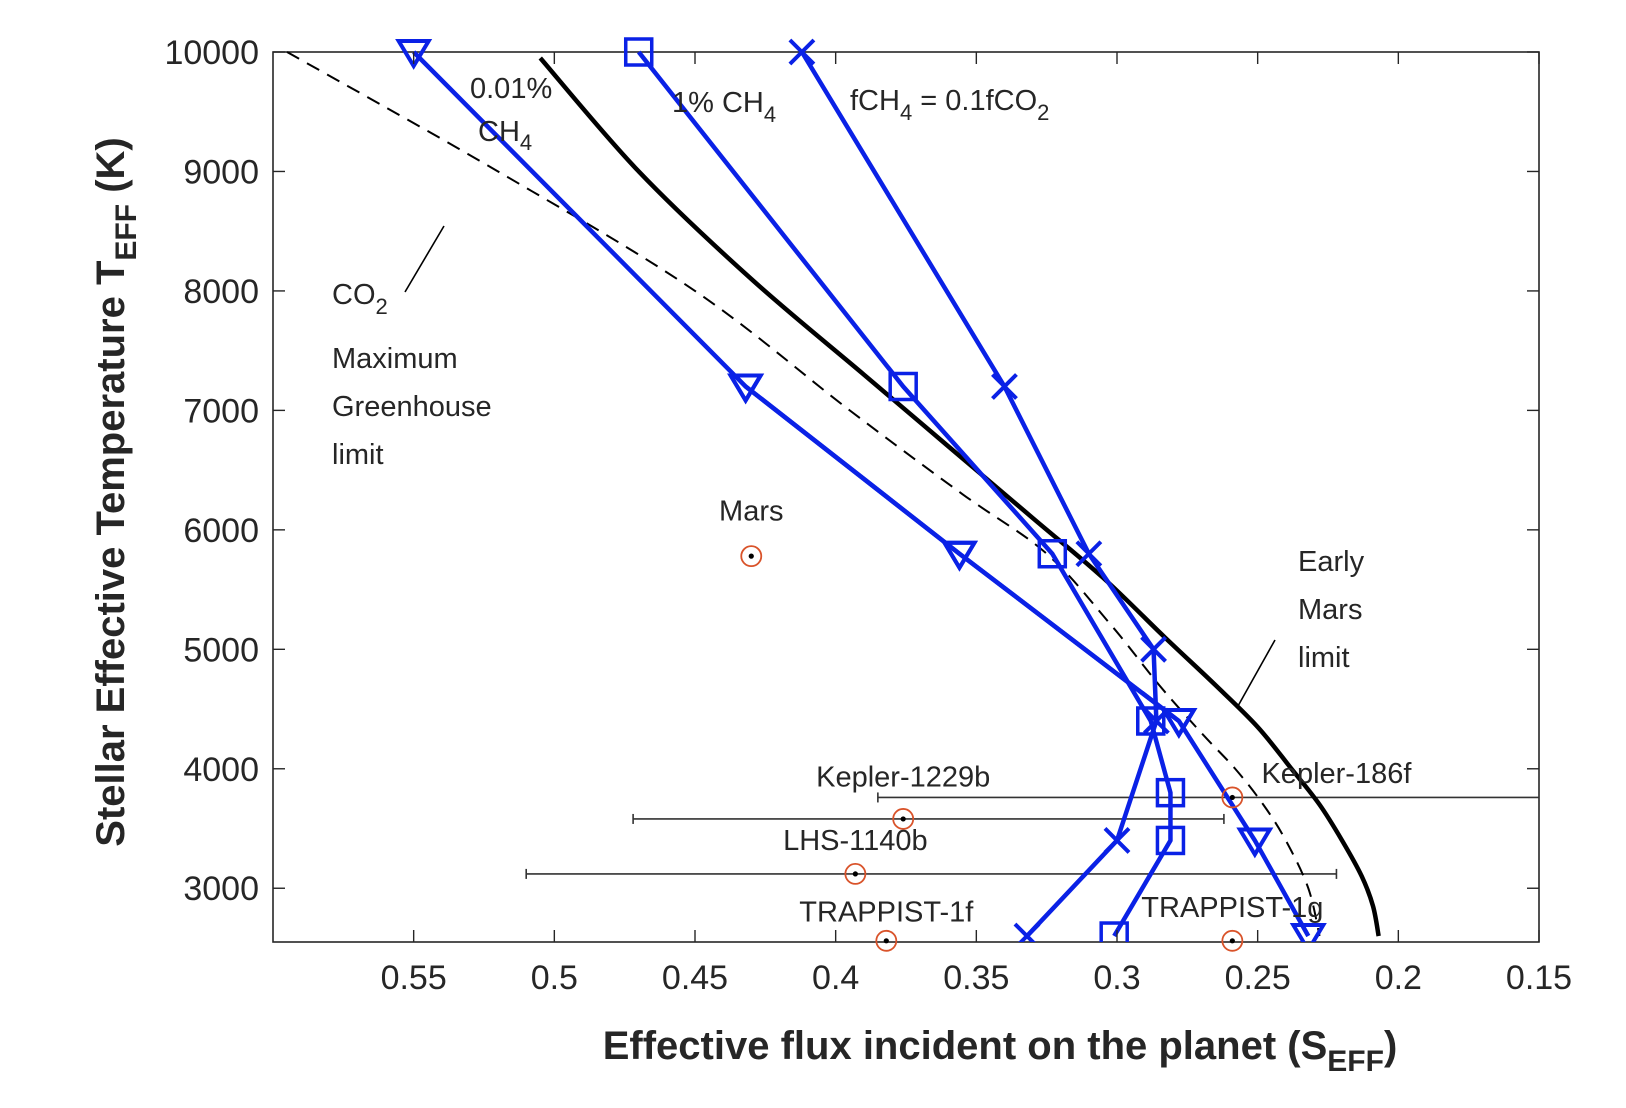 Image resolution: width=1626 pixels, height=1108 pixels. Describe the element at coordinates (1539, 978) in the screenshot. I see `x-tick-label: 0.15` at that location.